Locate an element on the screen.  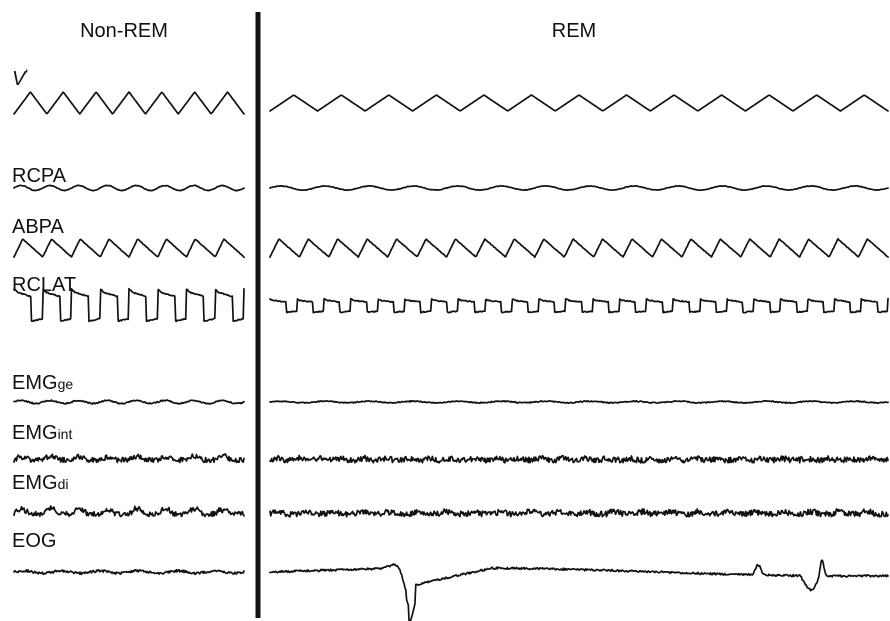
trace-eog-nrem is located at coordinates (129, 572).